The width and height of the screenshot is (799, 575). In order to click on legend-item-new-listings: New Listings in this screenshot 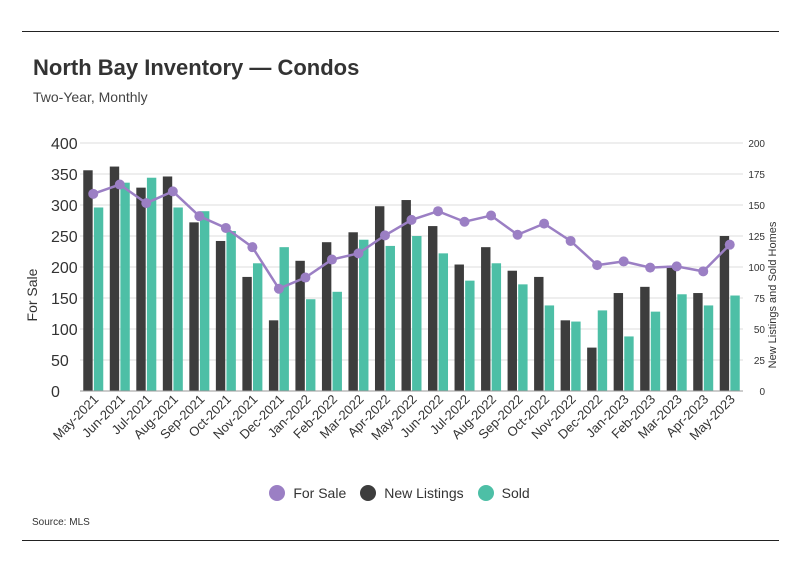, I will do `click(412, 493)`.